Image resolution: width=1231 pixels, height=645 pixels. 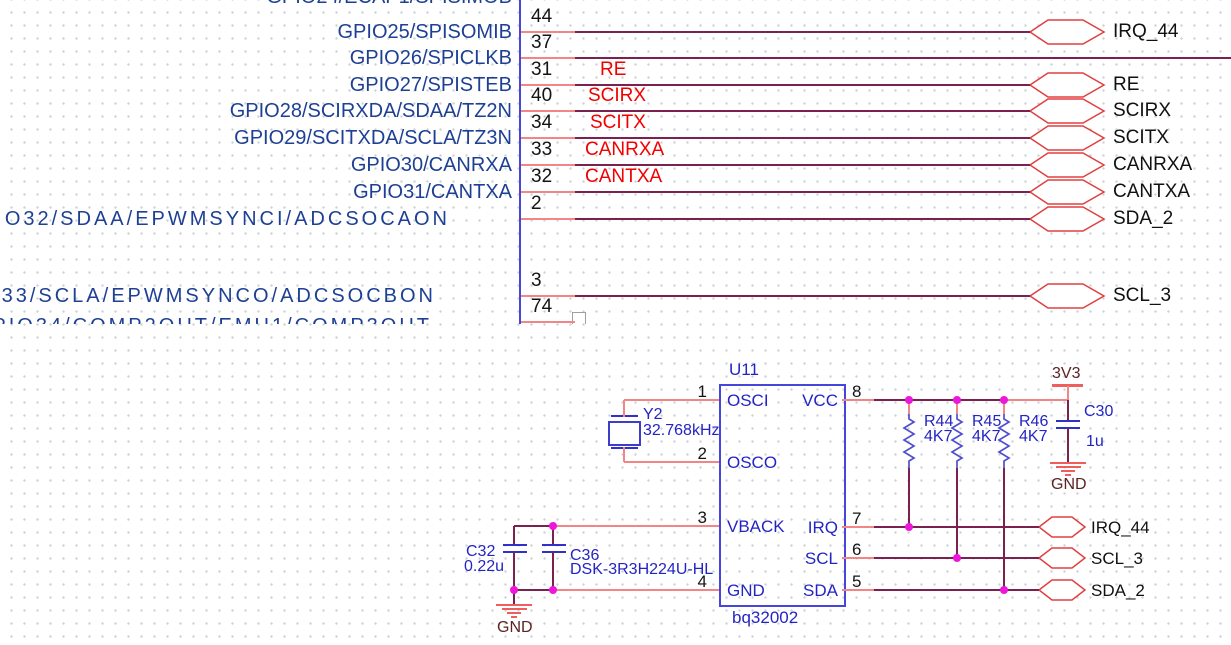 I want to click on net-port-label: SCITX, so click(x=1141, y=137).